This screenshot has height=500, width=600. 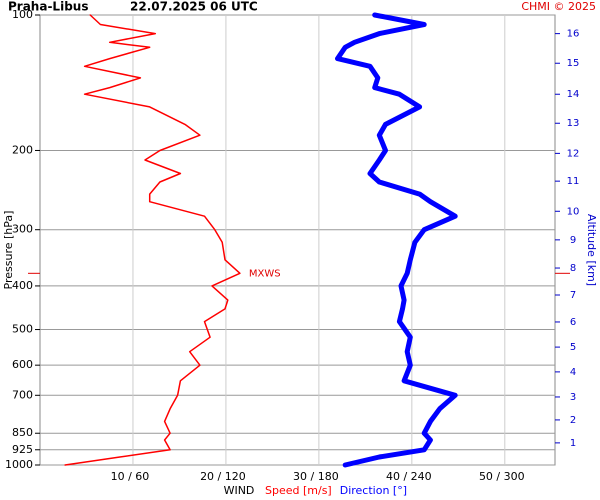 What do you see at coordinates (573, 322) in the screenshot?
I see `y2-tick-label: 6` at bounding box center [573, 322].